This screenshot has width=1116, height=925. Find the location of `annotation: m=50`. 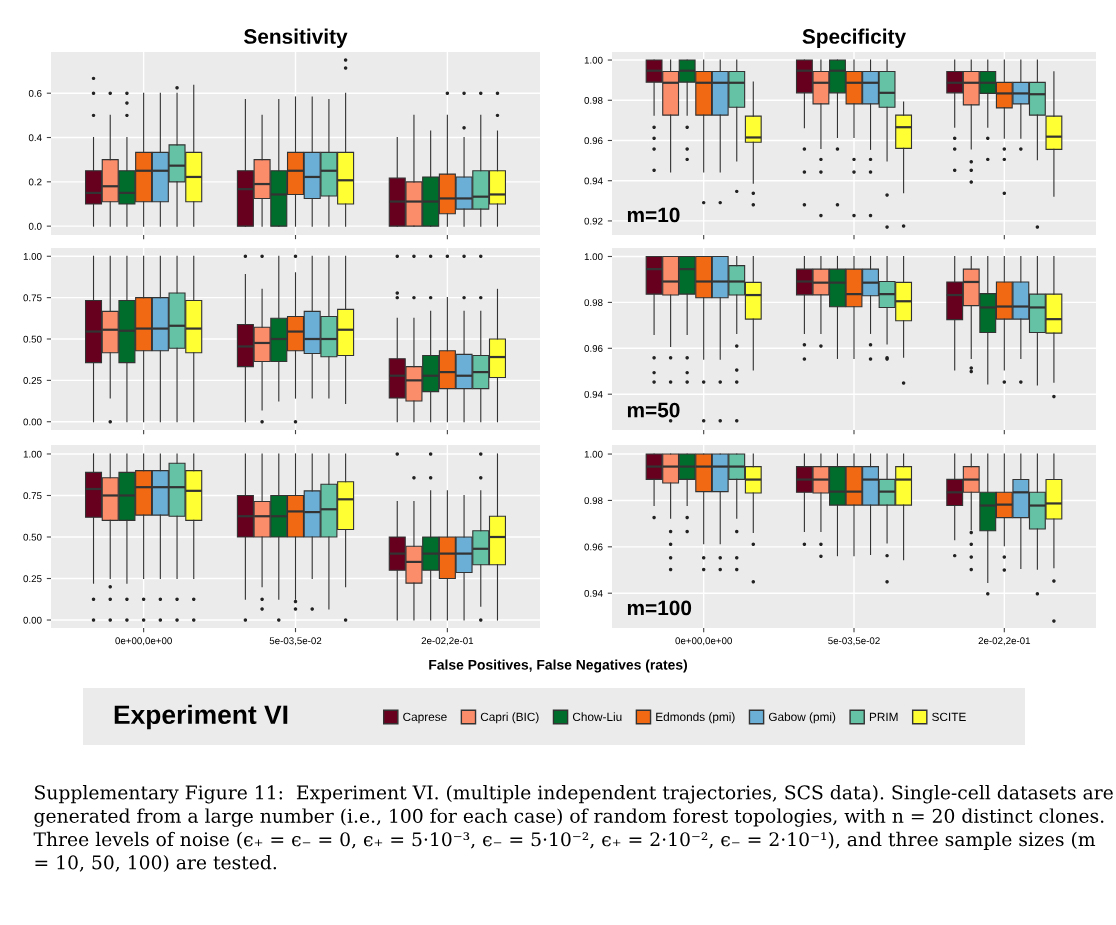

annotation: m=50 is located at coordinates (653, 410).